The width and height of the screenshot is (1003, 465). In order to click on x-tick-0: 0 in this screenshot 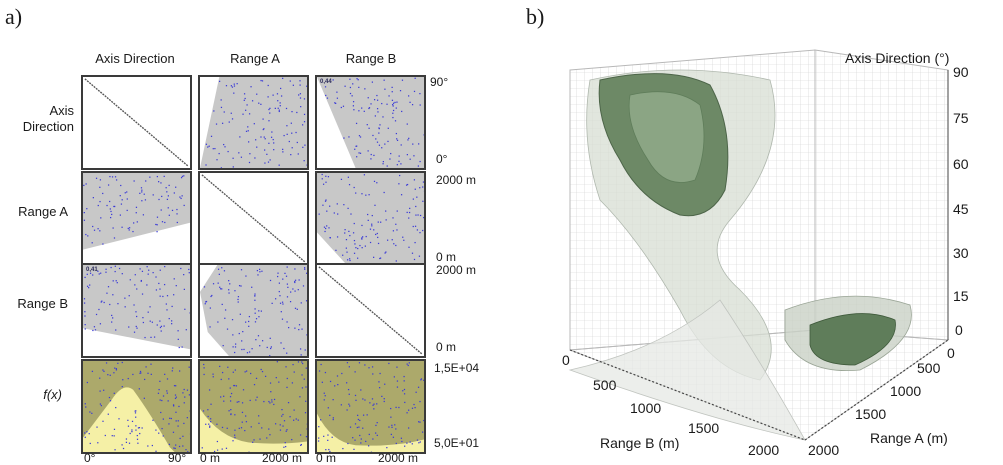, I will do `click(566, 360)`.